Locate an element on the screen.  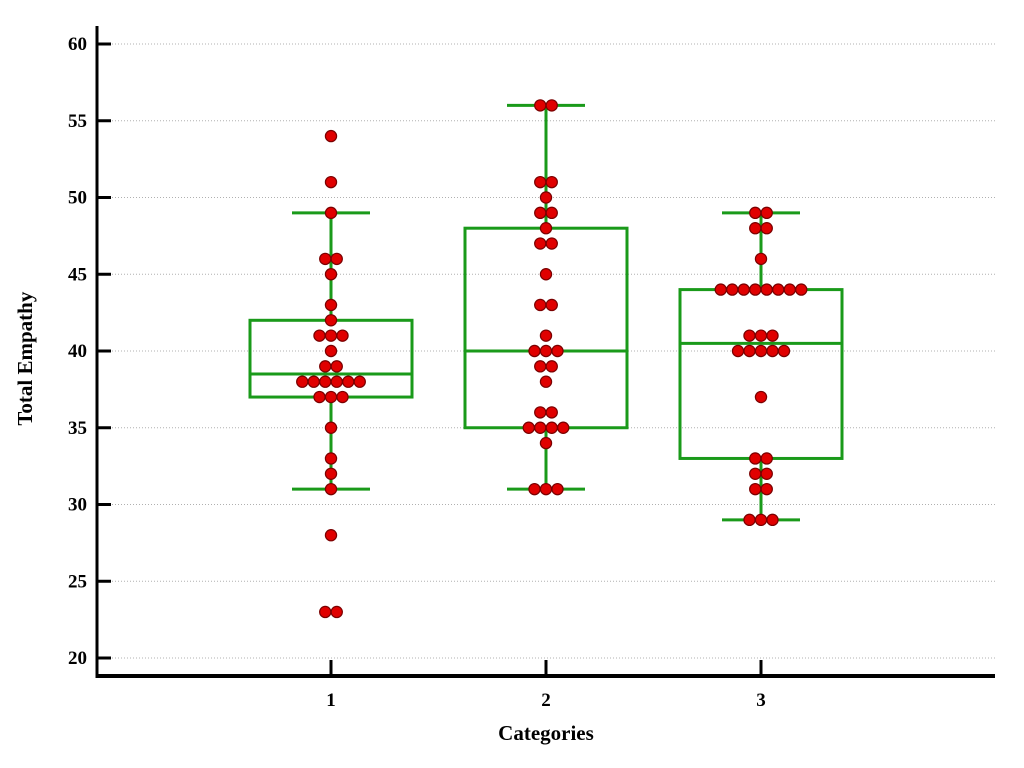
ytick-label-55: 55 is located at coordinates (77, 121).